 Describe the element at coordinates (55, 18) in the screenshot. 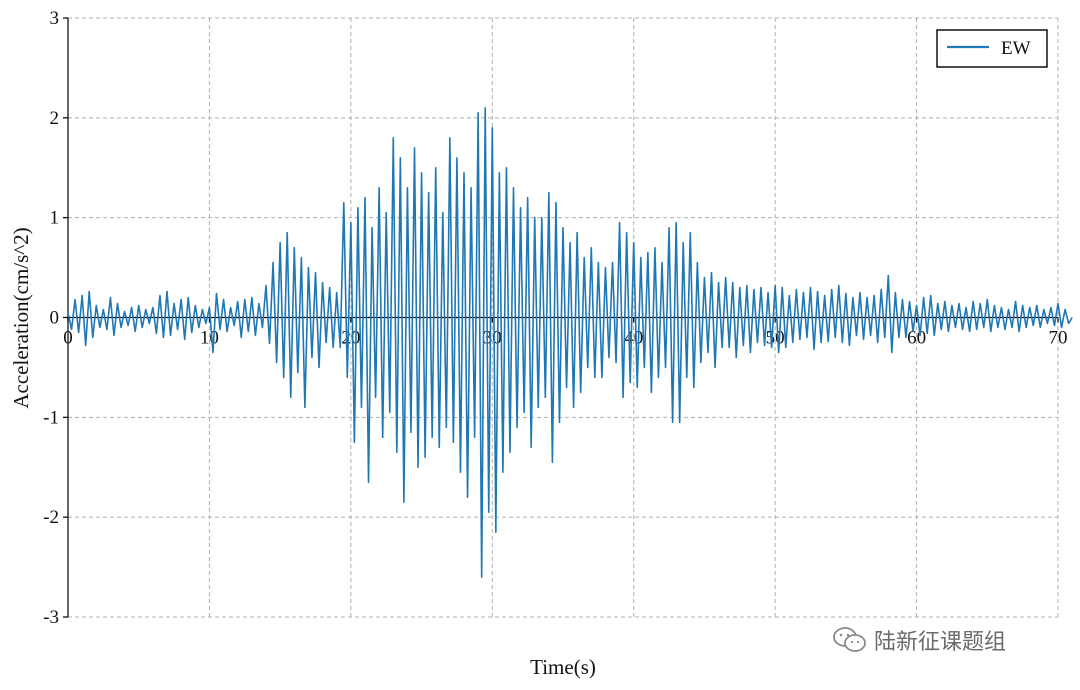

I see `y-tick-label: 3` at that location.